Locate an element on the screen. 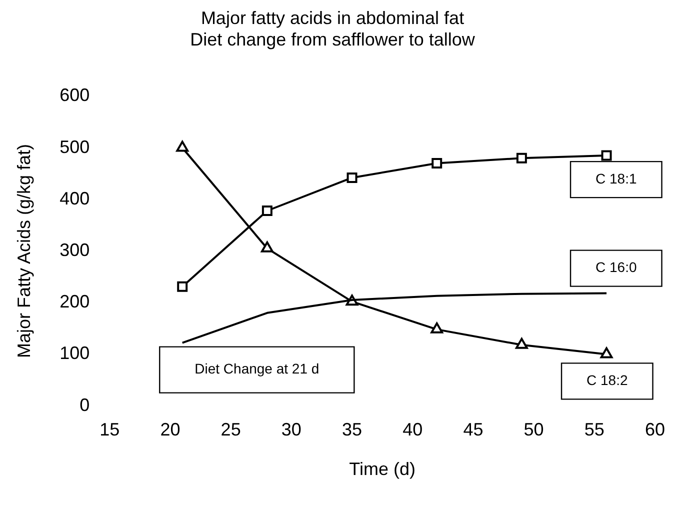 The image size is (685, 505). y-tick-label: 100 is located at coordinates (75, 353).